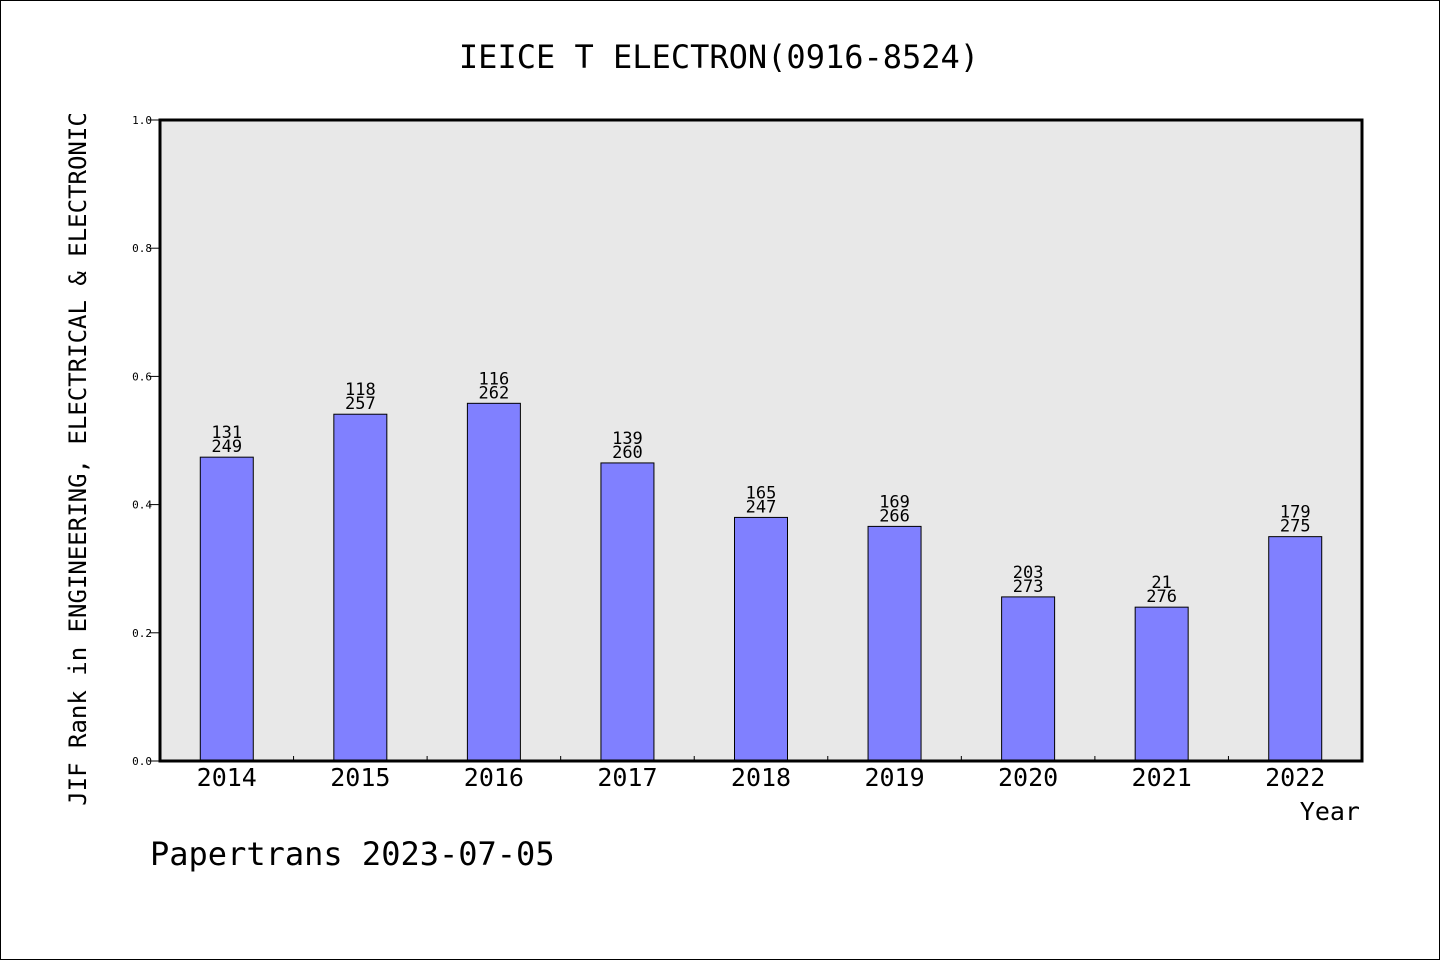 The width and height of the screenshot is (1440, 960). Describe the element at coordinates (894, 777) in the screenshot. I see `x-tick-label: 2019` at that location.